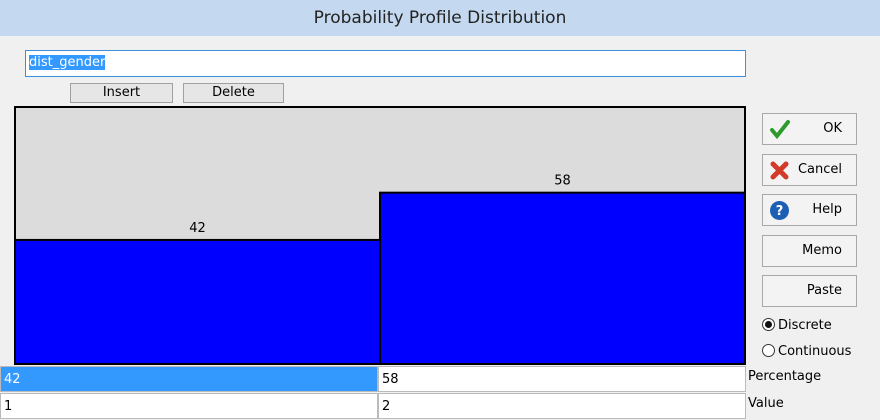  I want to click on bar-label: 42, so click(197, 228).